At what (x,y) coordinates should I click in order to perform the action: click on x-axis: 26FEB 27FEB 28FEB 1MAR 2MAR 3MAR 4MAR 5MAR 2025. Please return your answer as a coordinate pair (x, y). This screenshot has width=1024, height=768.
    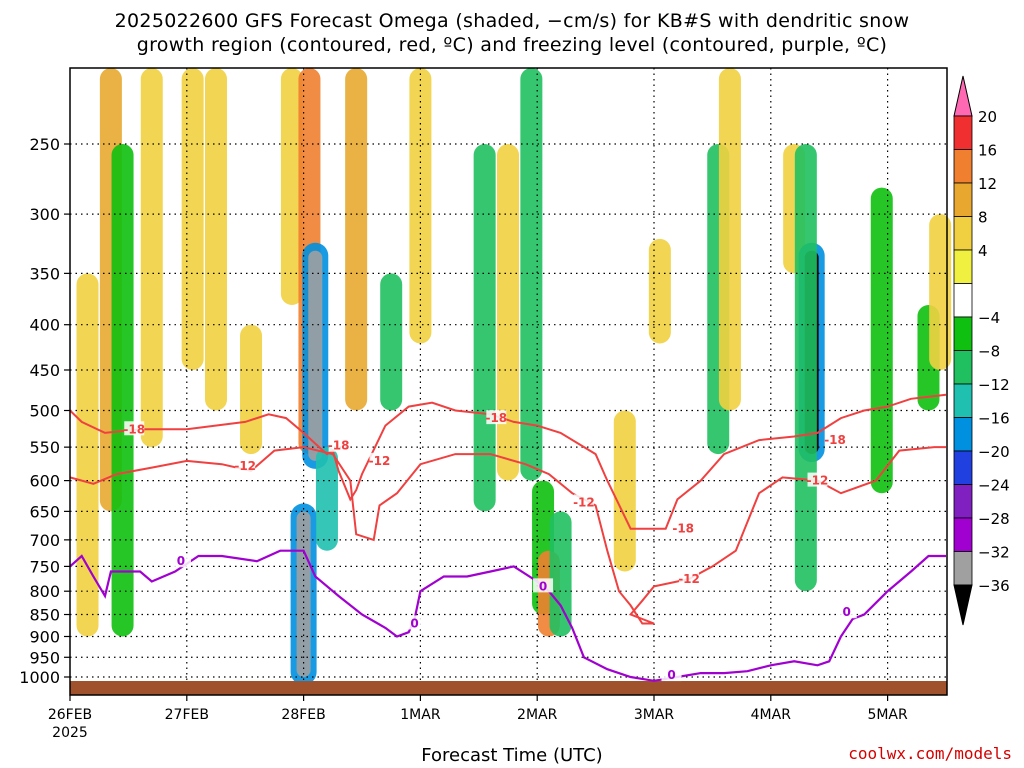
    Looking at the image, I should click on (478, 718).